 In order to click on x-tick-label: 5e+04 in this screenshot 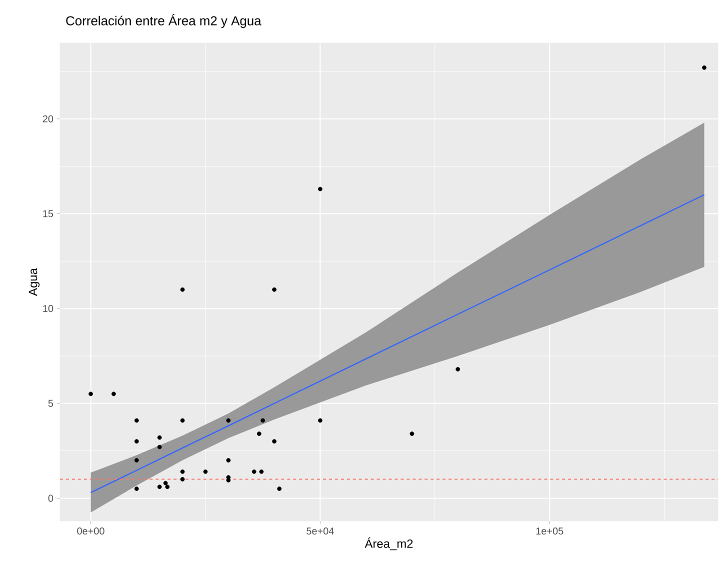, I will do `click(320, 531)`.